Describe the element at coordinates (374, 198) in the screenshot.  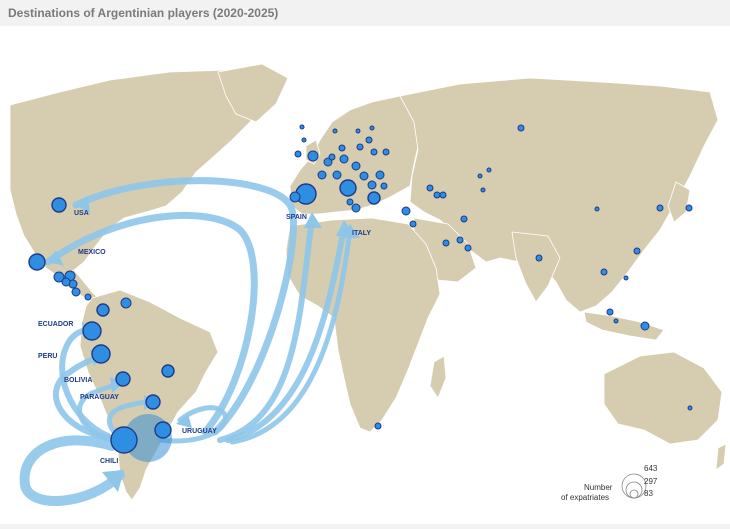
I see `bubble-italy-south` at that location.